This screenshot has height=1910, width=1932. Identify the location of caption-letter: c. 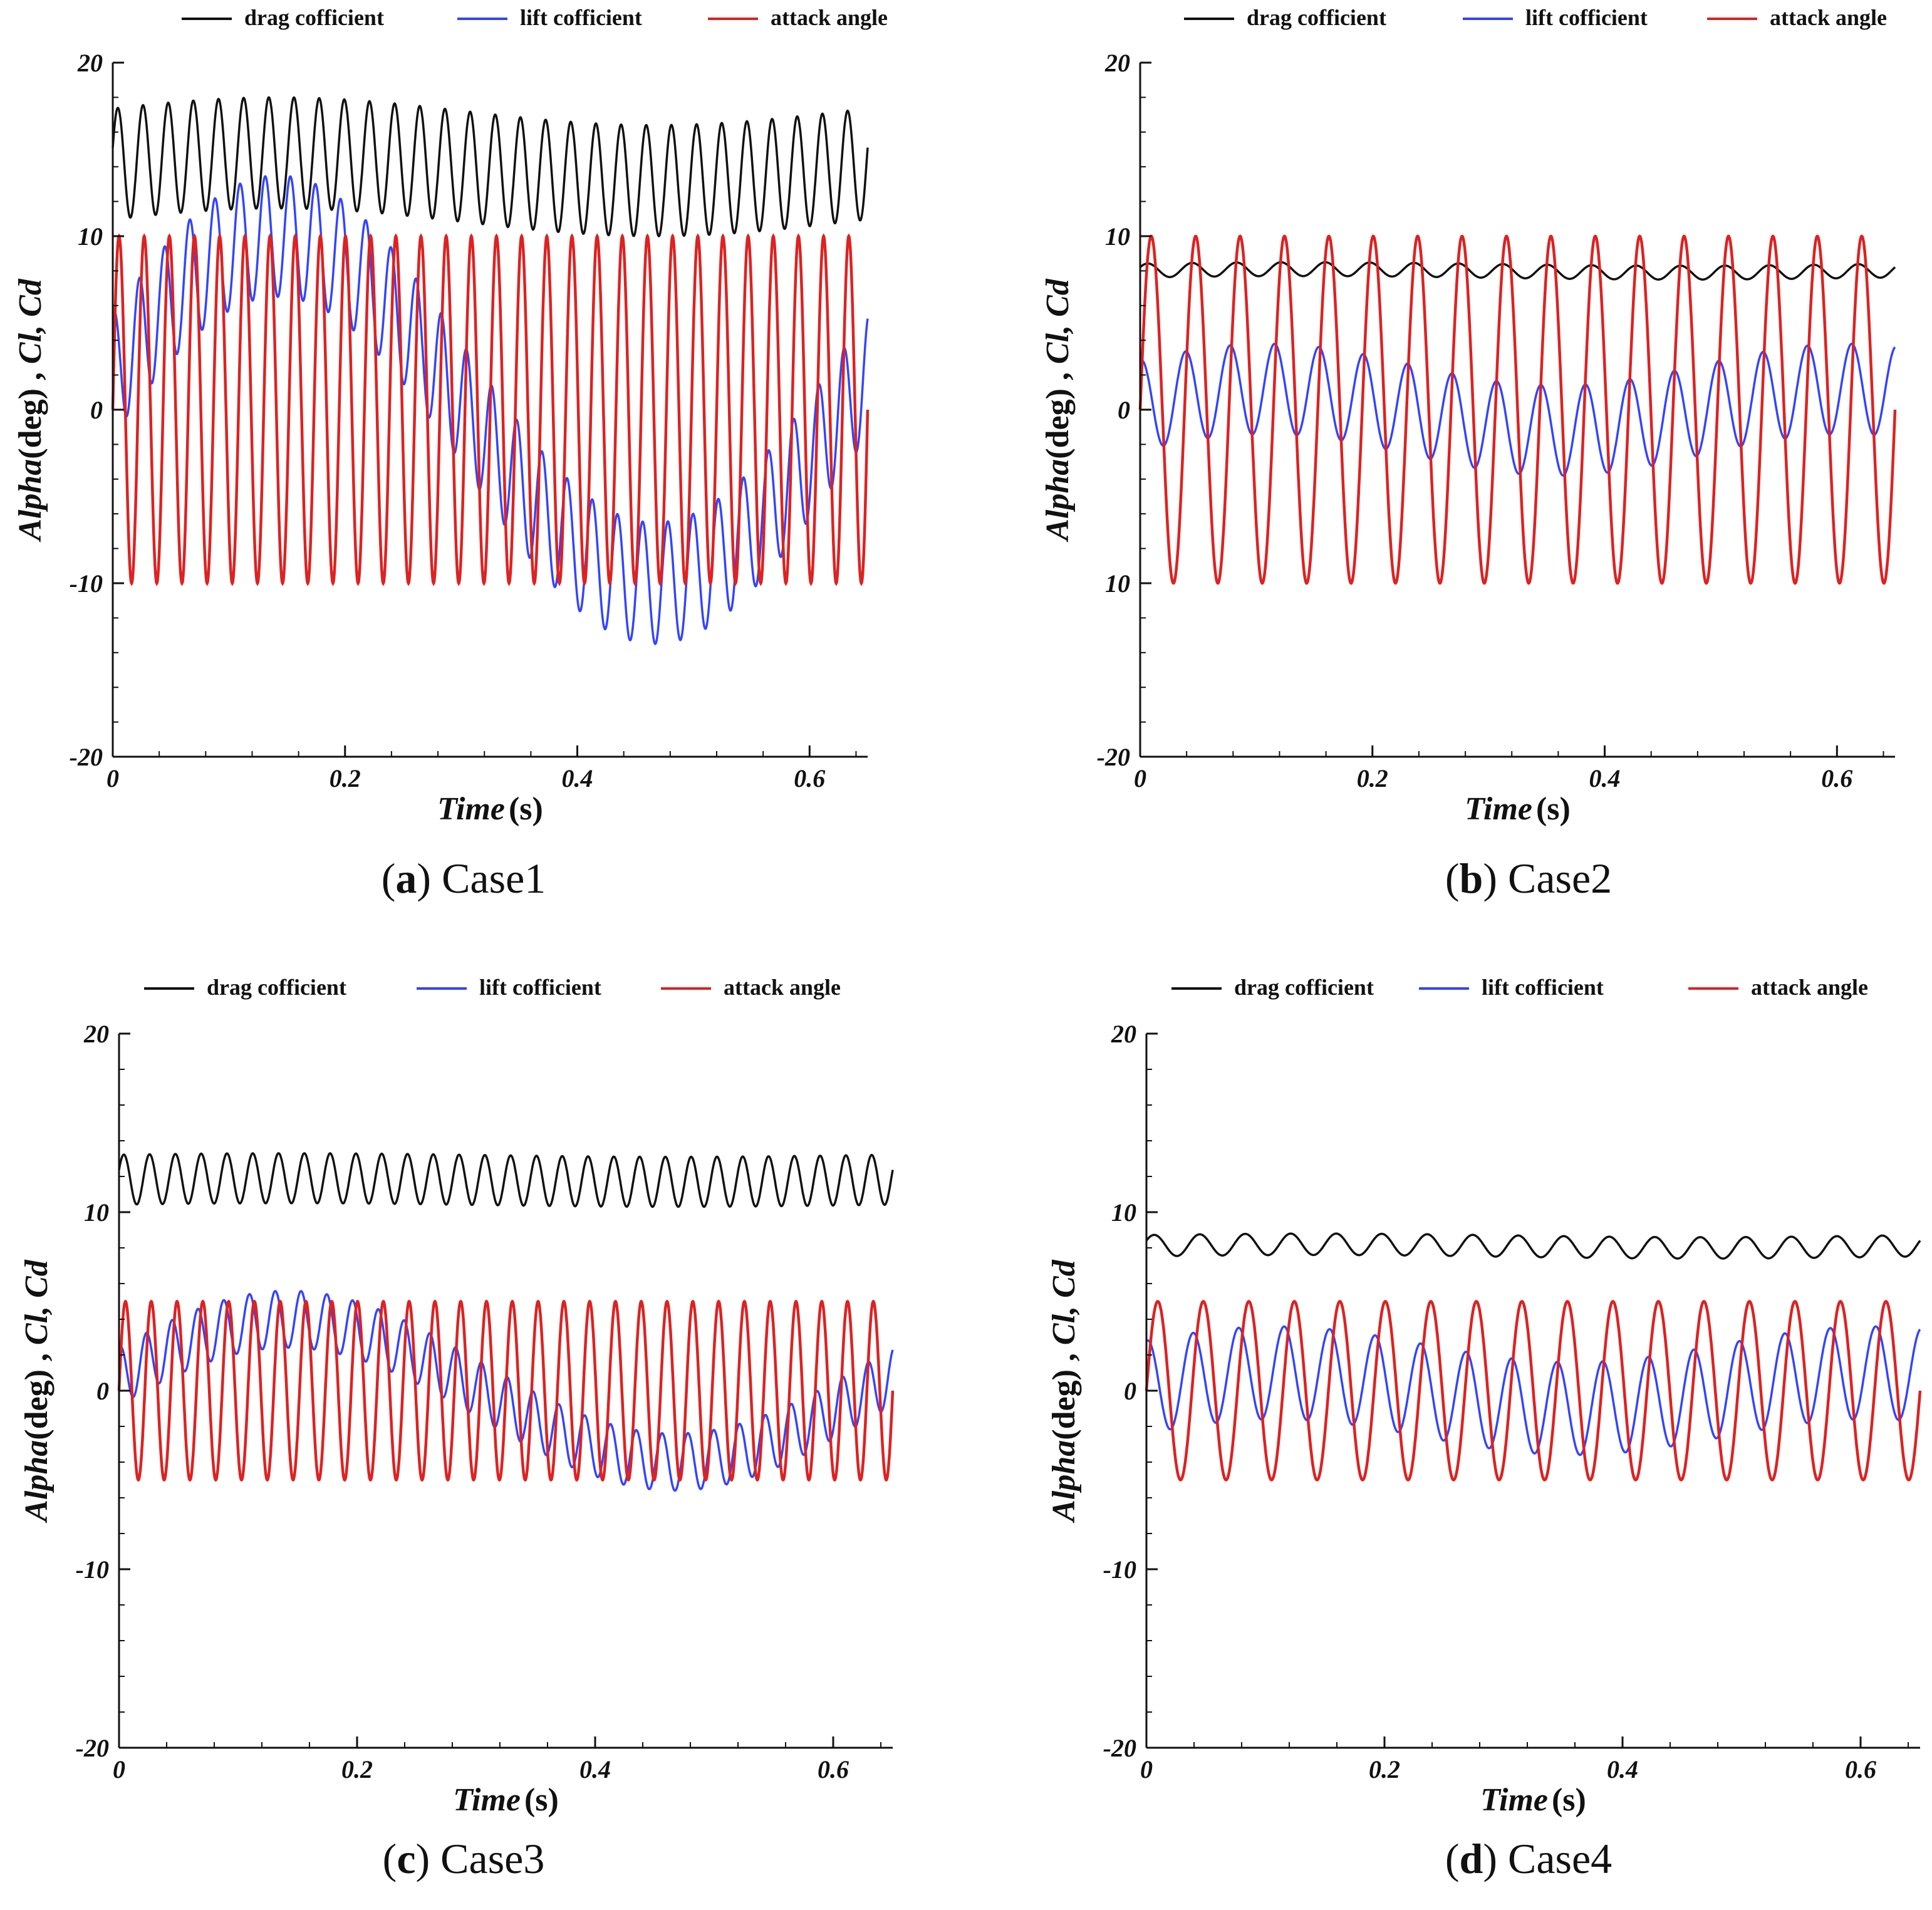
(406, 1858).